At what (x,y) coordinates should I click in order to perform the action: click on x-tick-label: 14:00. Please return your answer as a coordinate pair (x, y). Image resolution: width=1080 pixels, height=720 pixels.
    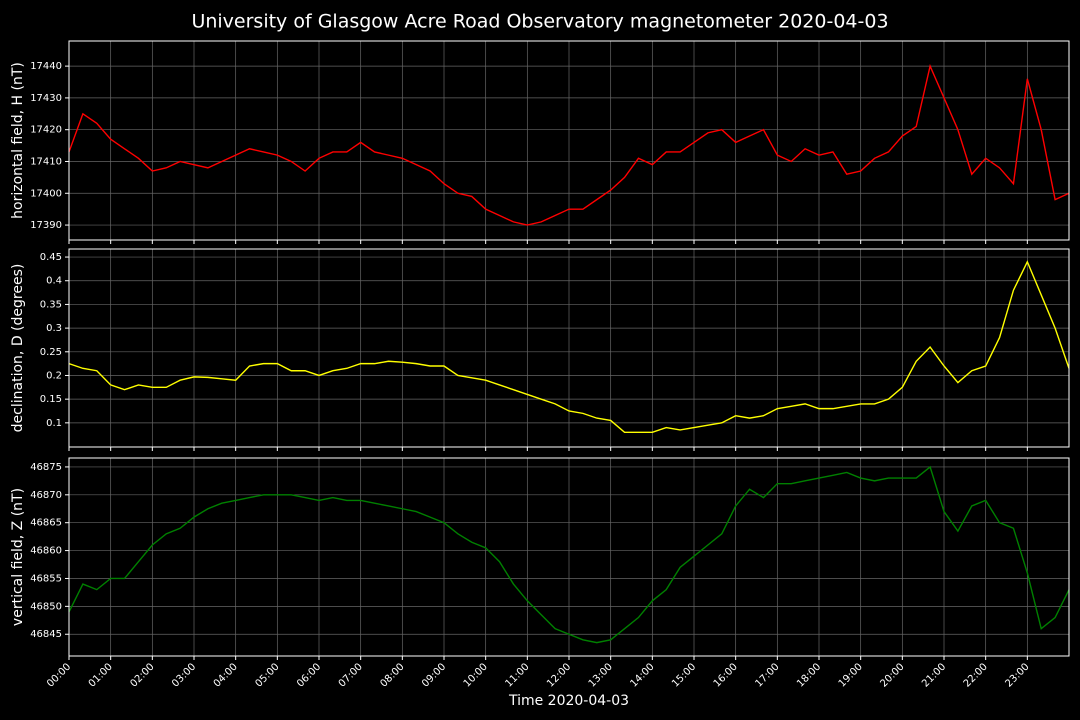
    Looking at the image, I should click on (642, 675).